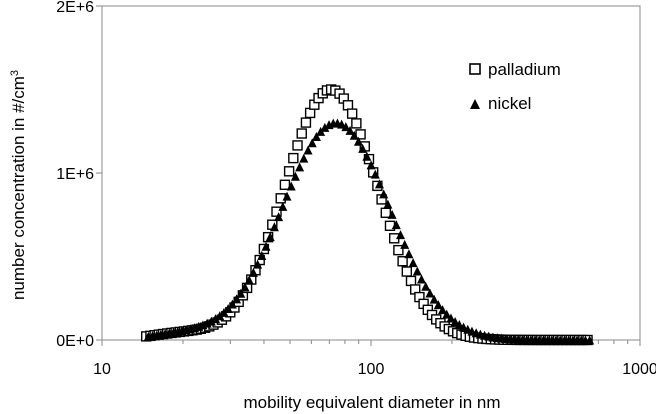 This screenshot has width=656, height=414. What do you see at coordinates (371, 402) in the screenshot?
I see `x-axis-label: mobility equivalent diameter in nm` at bounding box center [371, 402].